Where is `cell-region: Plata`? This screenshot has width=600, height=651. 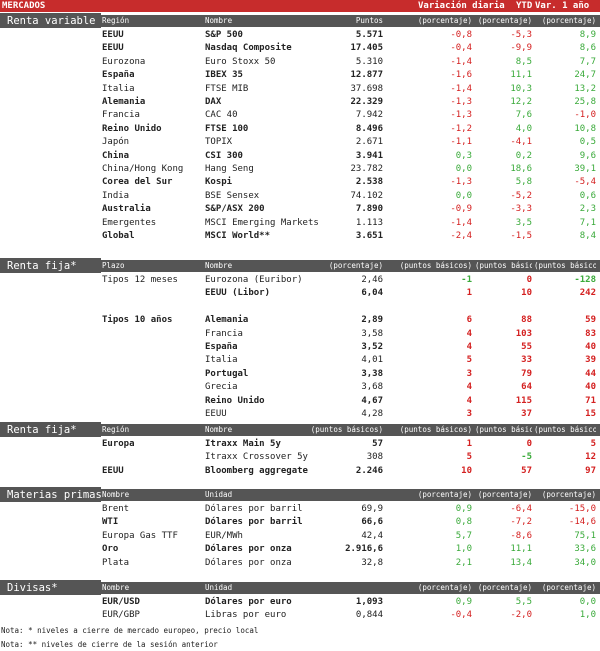 cell-region: Plata is located at coordinates (116, 562).